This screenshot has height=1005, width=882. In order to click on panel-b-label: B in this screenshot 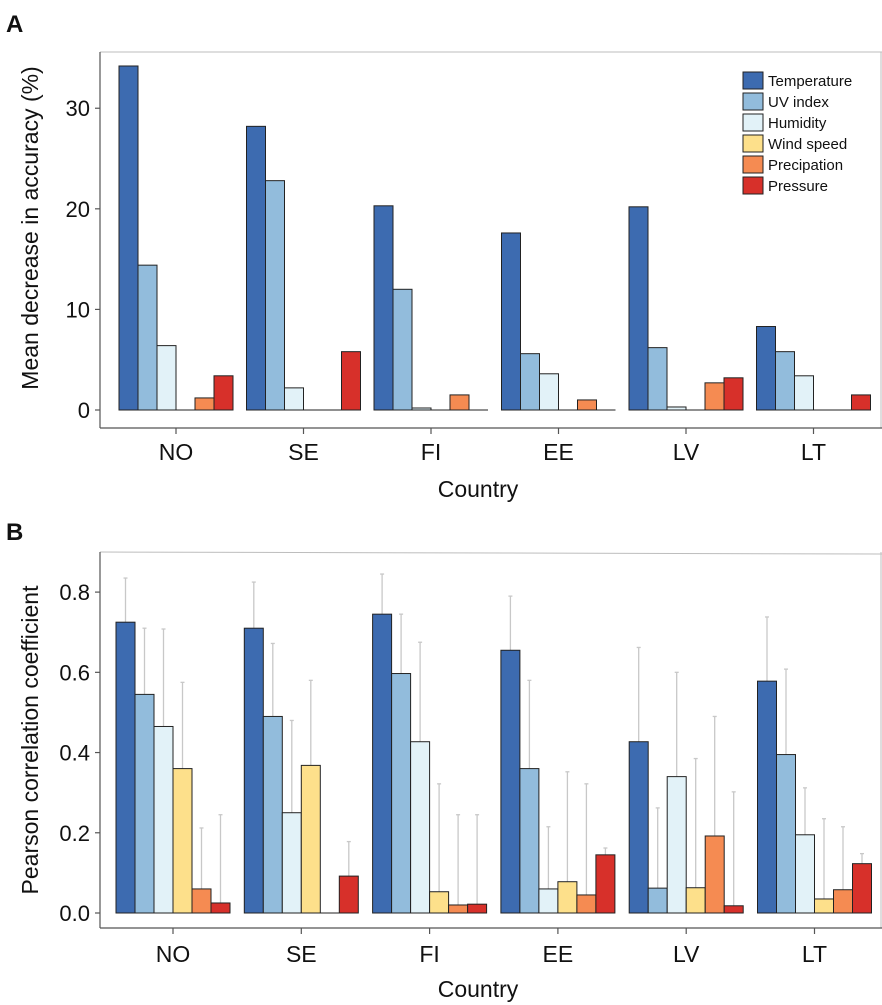, I will do `click(14, 532)`.